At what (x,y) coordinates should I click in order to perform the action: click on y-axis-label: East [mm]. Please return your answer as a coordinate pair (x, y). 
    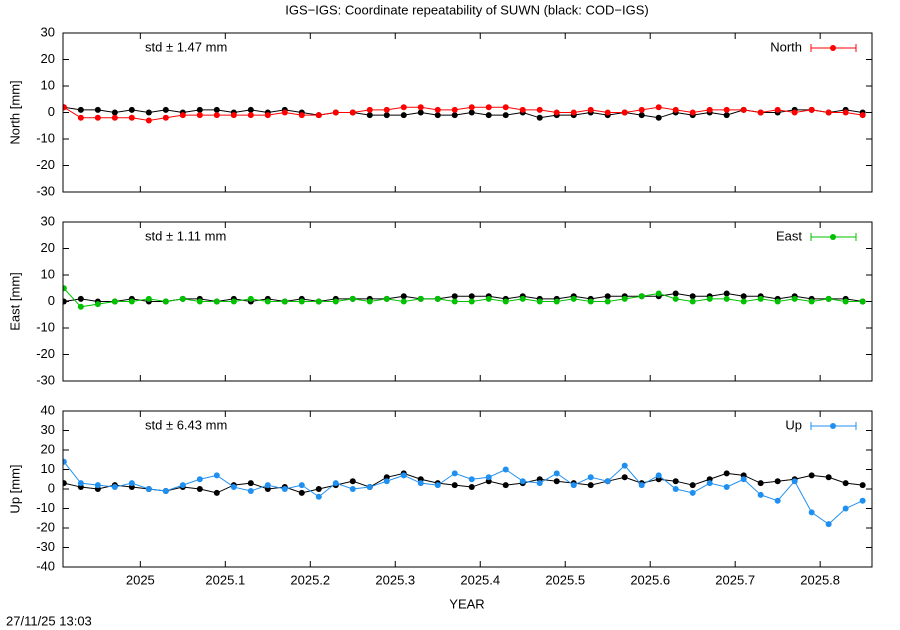
    Looking at the image, I should click on (14, 301).